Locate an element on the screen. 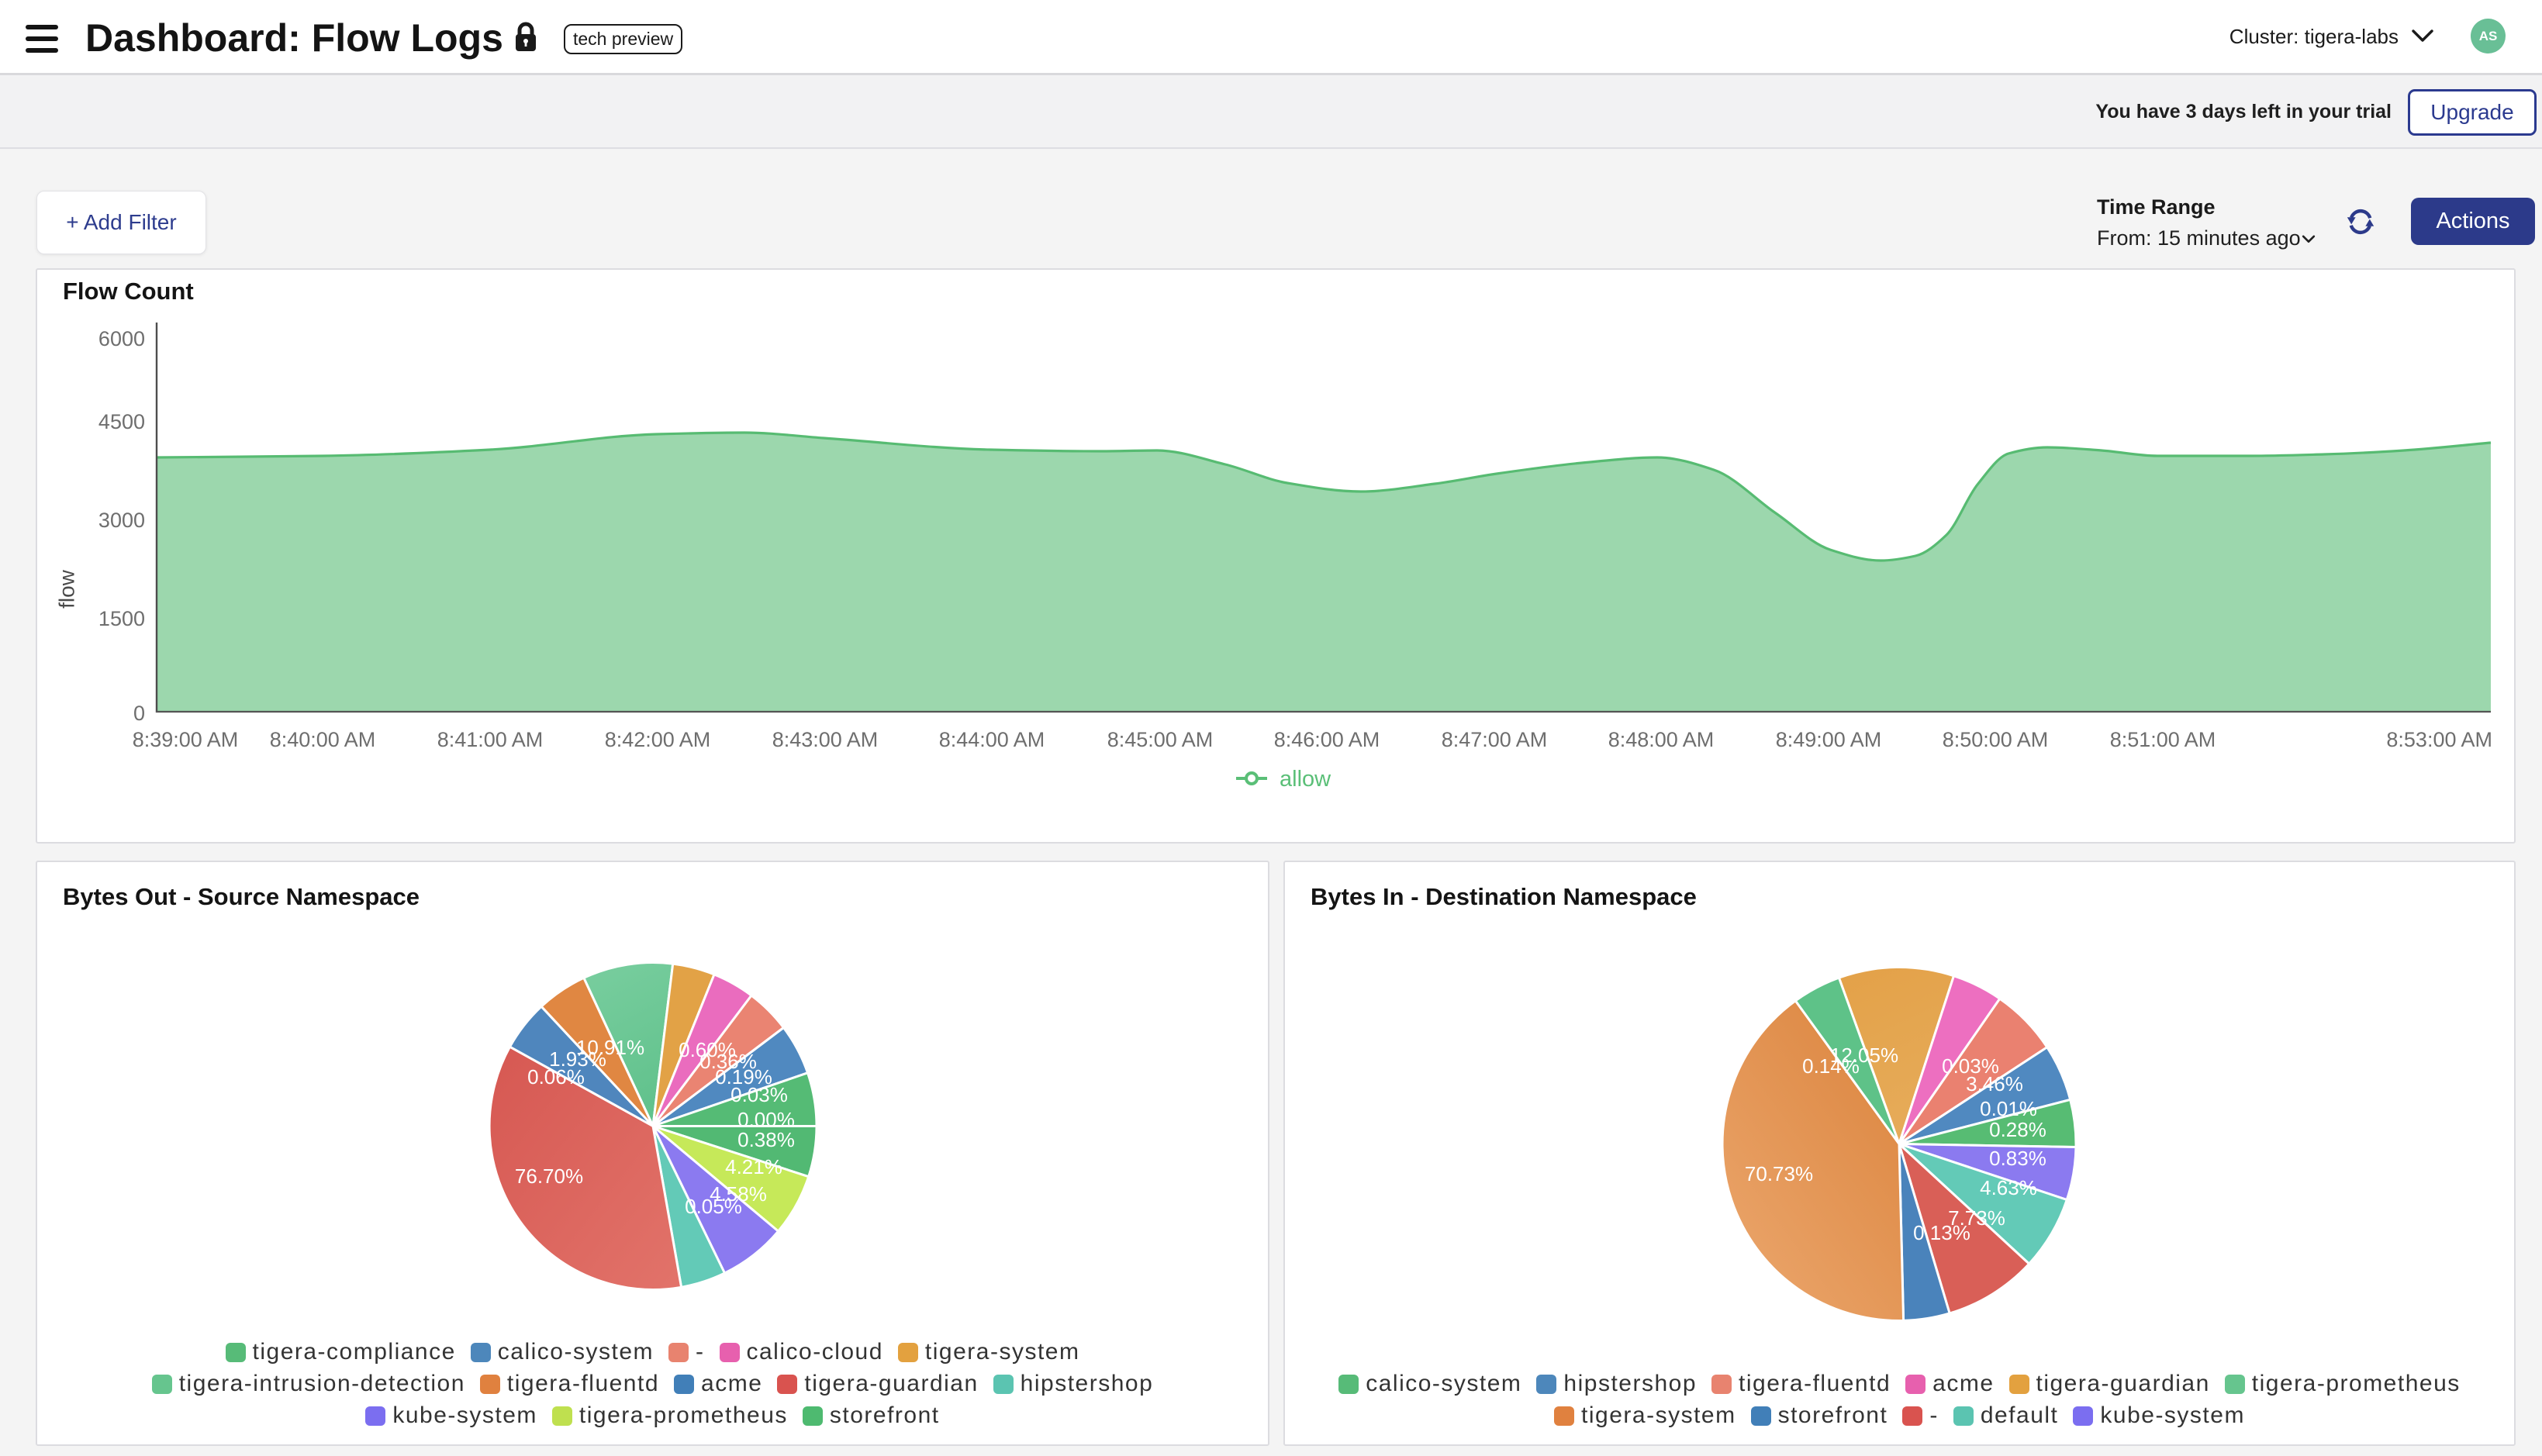 The image size is (2542, 1456). svg-text: 1500 is located at coordinates (122, 619).